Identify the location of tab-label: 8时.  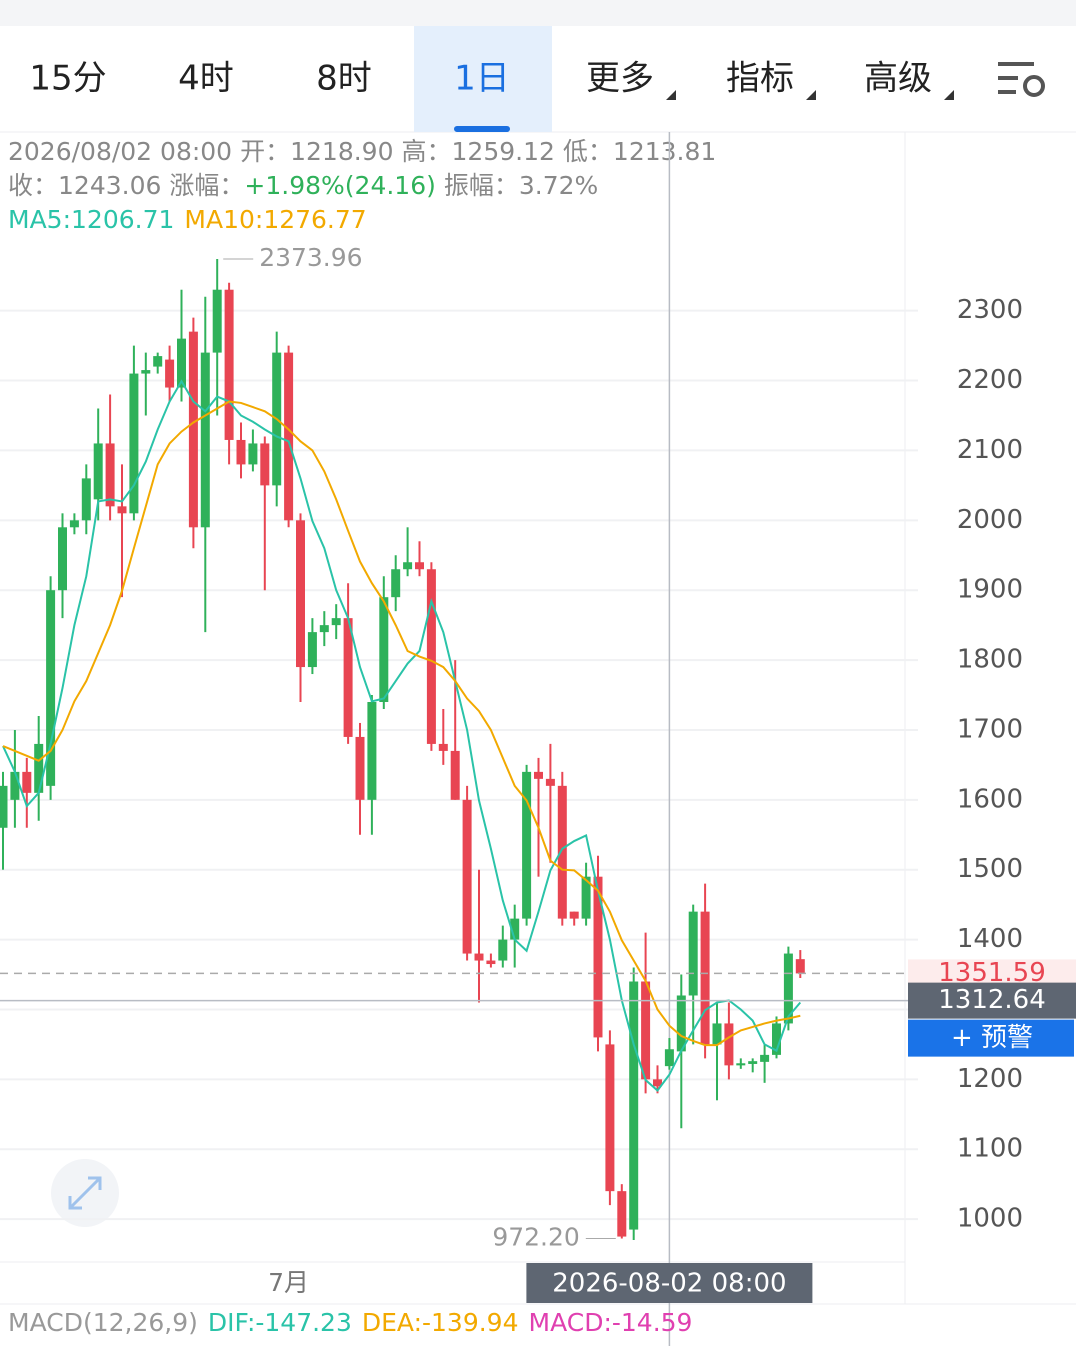
(344, 79).